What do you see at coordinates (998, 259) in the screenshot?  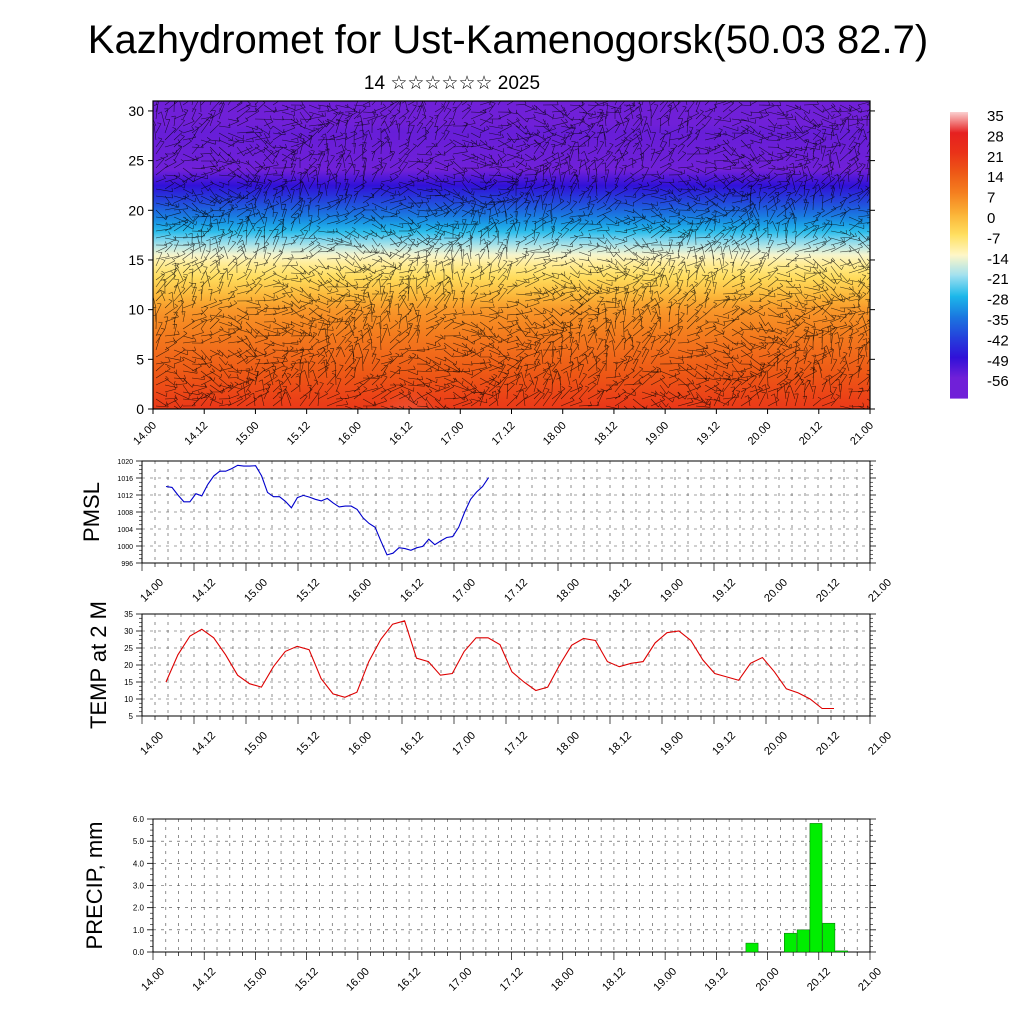 I see `colorbar-label: -14` at bounding box center [998, 259].